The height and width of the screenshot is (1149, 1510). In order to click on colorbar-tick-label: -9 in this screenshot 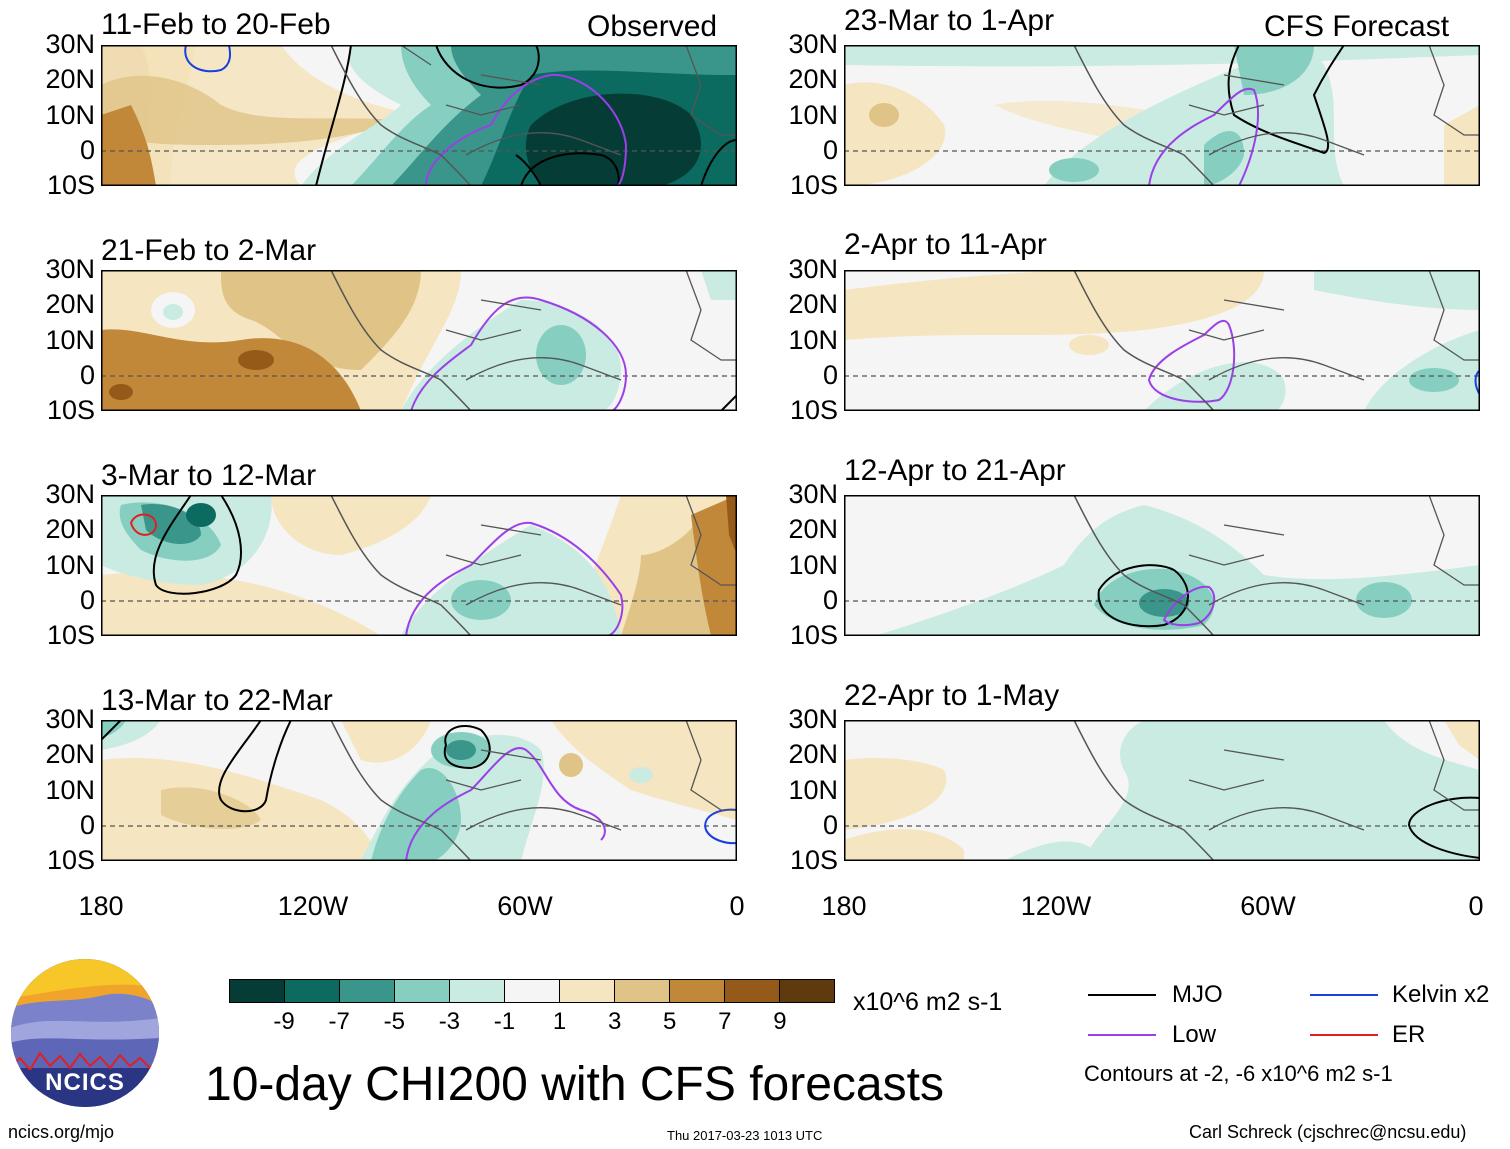, I will do `click(284, 1021)`.